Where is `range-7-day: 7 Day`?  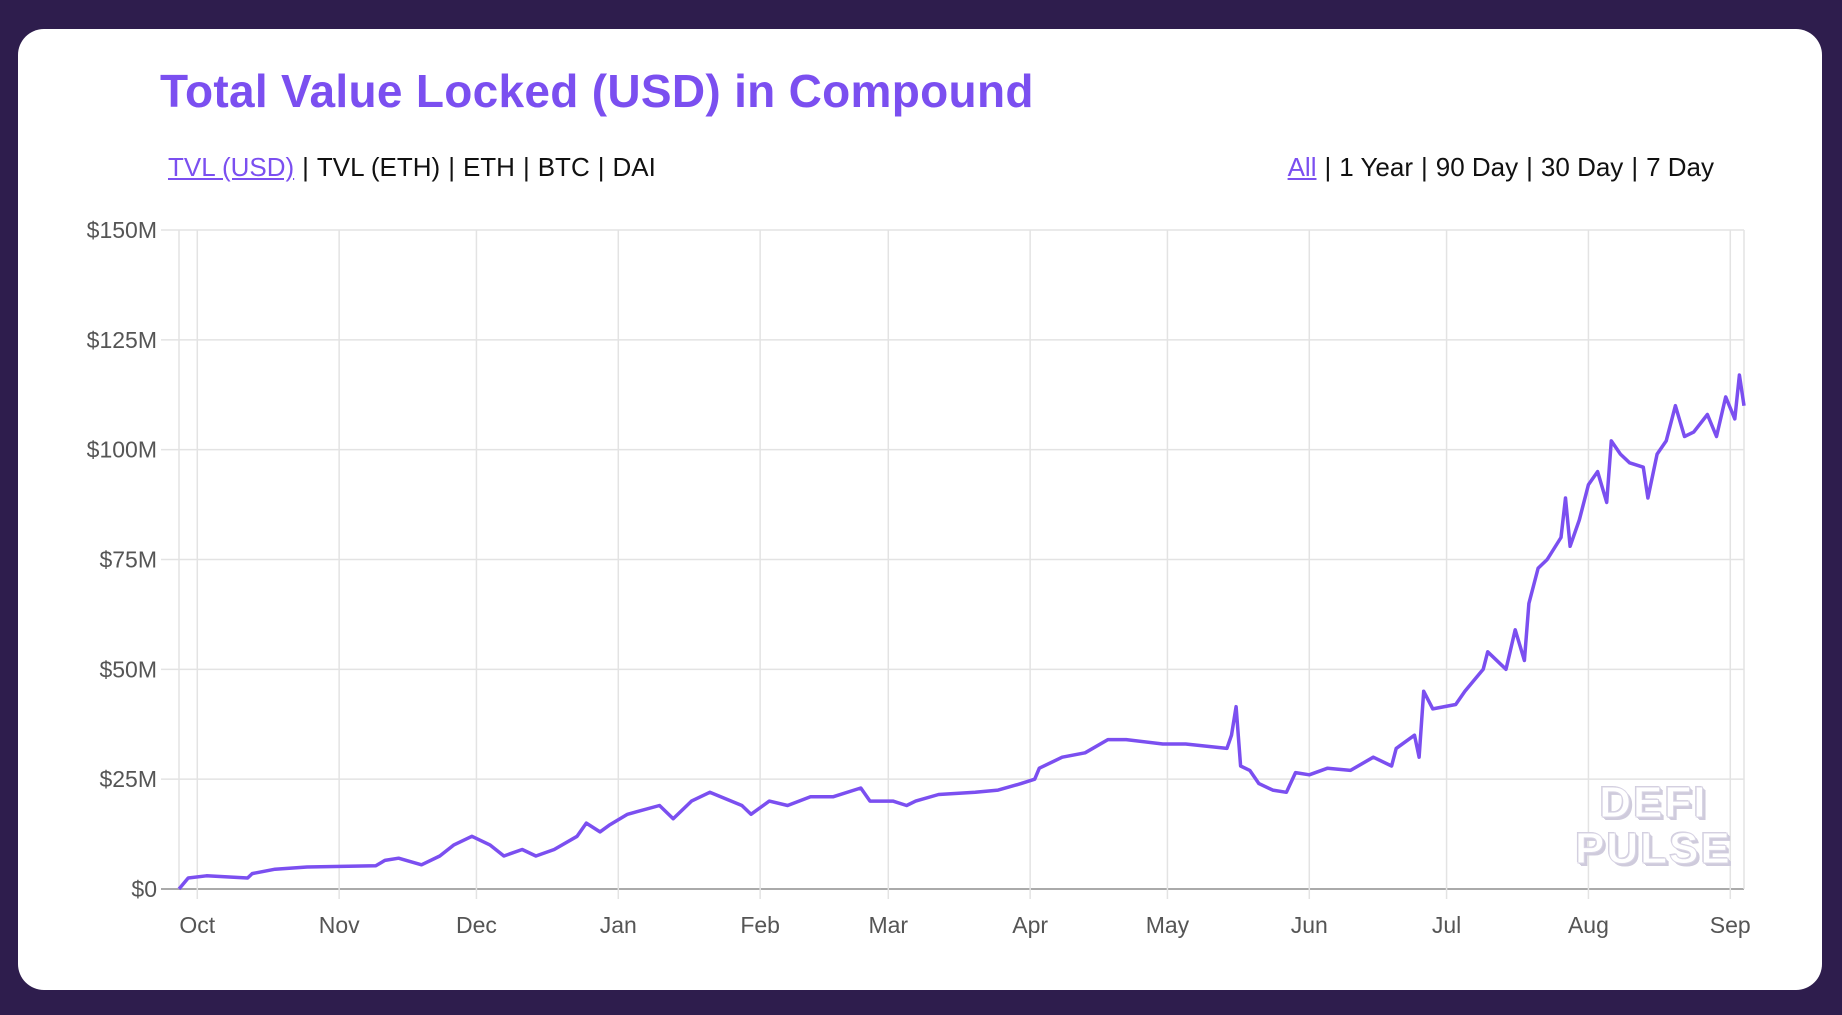 range-7-day: 7 Day is located at coordinates (1680, 167).